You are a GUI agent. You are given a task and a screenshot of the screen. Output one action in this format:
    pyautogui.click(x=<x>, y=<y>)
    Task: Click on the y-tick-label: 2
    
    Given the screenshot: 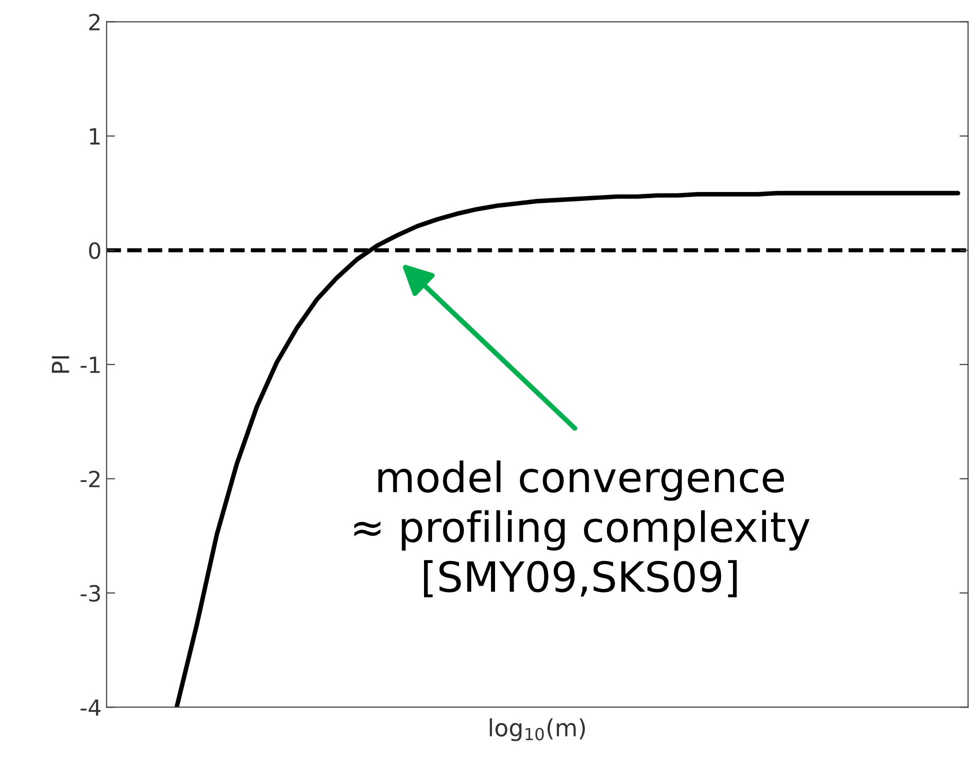 What is the action you would take?
    pyautogui.click(x=94, y=22)
    